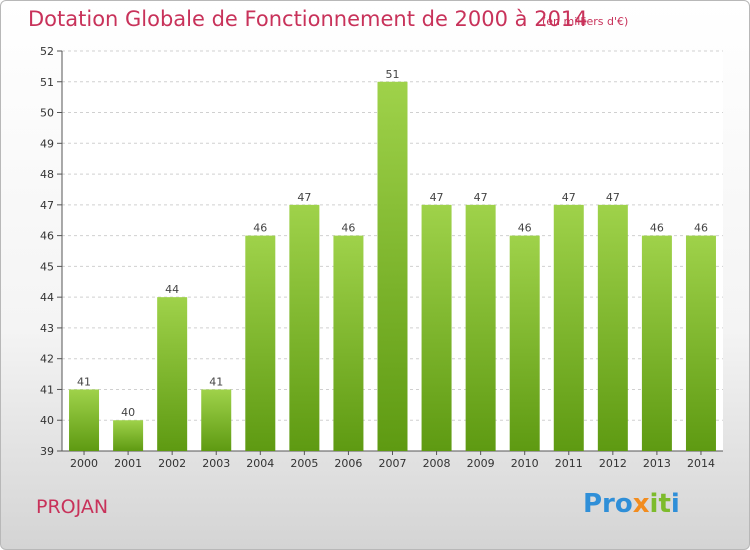 This screenshot has width=750, height=550. I want to click on data-label-2011: 47, so click(569, 197).